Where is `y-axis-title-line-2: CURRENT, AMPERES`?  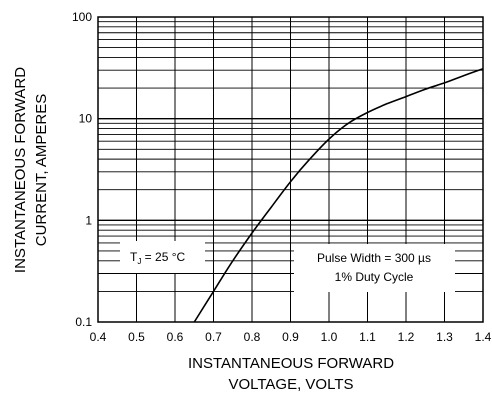 y-axis-title-line-2: CURRENT, AMPERES is located at coordinates (41, 170).